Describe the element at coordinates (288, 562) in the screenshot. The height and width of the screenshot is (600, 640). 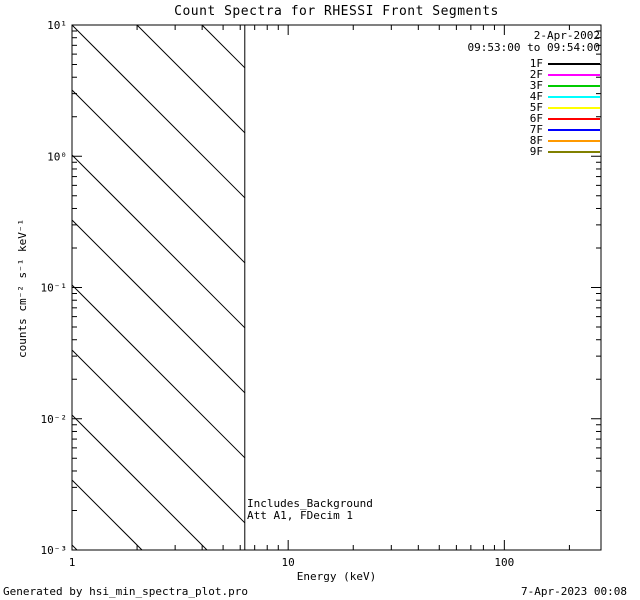
I see `svg-text: 10` at that location.